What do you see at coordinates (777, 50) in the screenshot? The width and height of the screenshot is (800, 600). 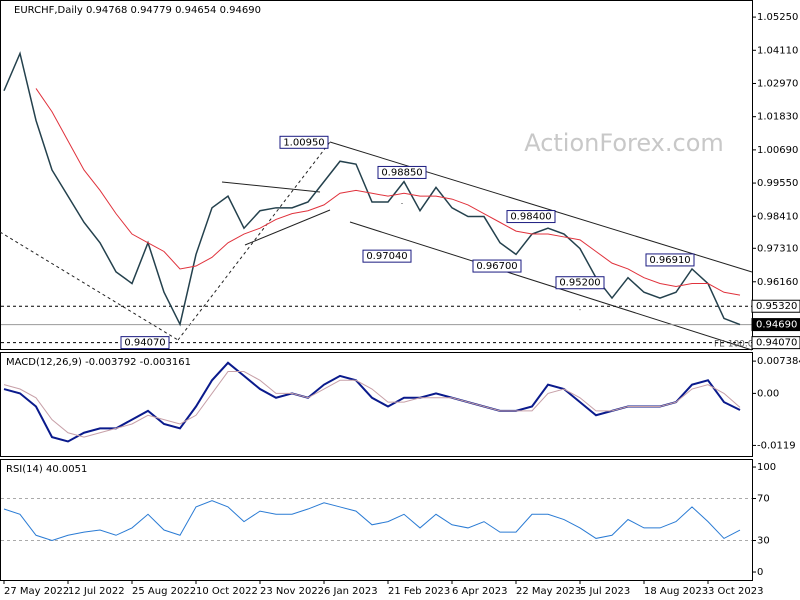 I see `y-tick-label: 1.04110` at bounding box center [777, 50].